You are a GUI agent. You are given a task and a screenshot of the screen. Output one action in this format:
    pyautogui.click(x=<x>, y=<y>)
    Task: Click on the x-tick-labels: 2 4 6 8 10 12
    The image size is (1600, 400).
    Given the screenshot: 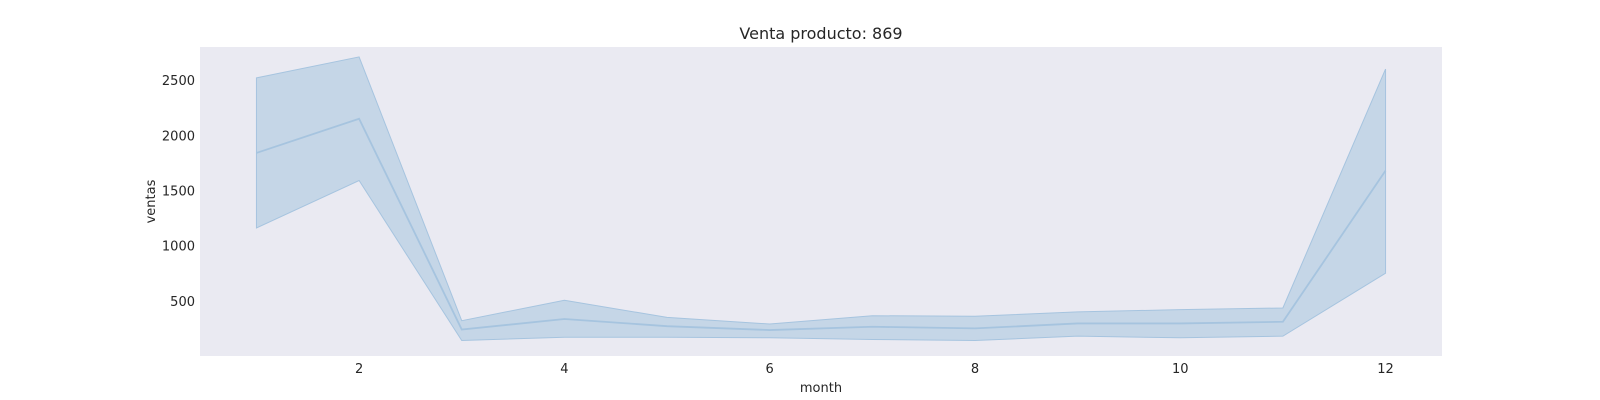 What is the action you would take?
    pyautogui.click(x=874, y=369)
    